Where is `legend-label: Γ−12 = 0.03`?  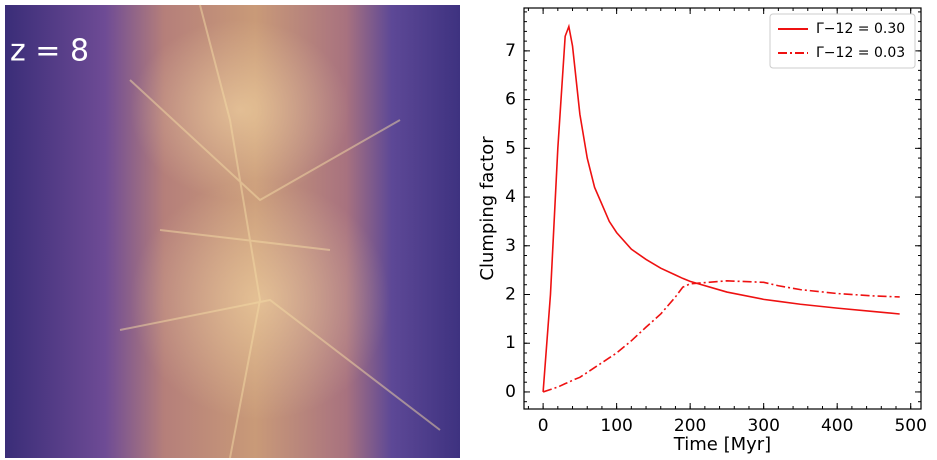
legend-label: Γ−12 = 0.03 is located at coordinates (860, 53).